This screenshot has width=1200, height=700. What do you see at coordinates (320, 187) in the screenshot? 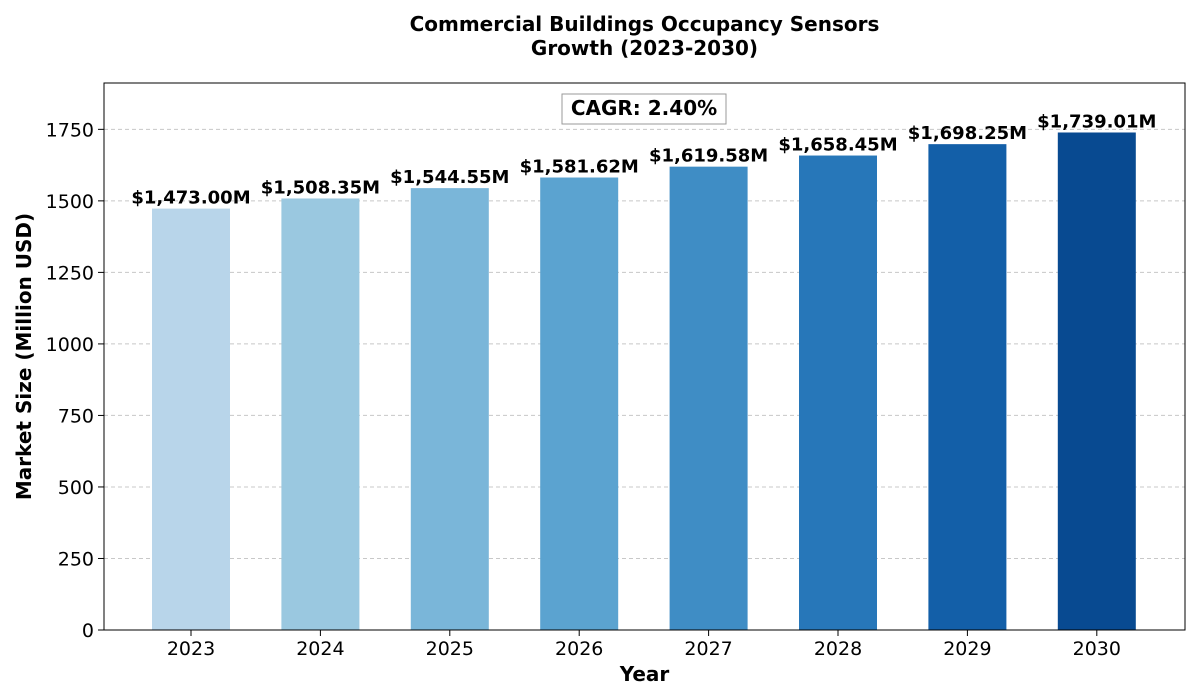
I see `data-label: $1,508.35M` at bounding box center [320, 187].